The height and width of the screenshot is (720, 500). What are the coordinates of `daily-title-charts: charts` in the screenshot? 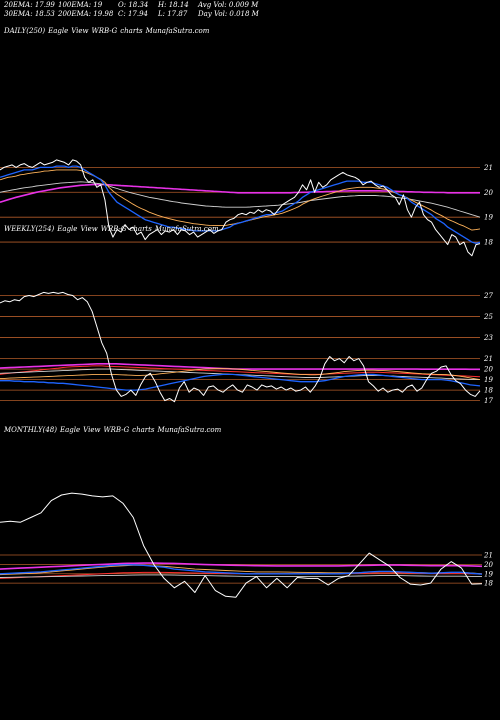 It's located at (131, 31).